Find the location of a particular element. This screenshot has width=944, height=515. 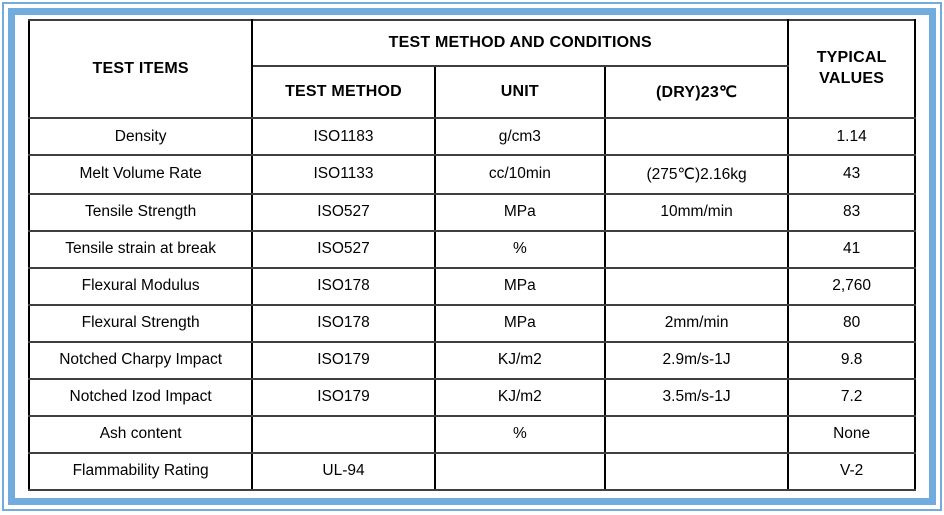

header-test-items: TEST ITEMS is located at coordinates (140, 69).